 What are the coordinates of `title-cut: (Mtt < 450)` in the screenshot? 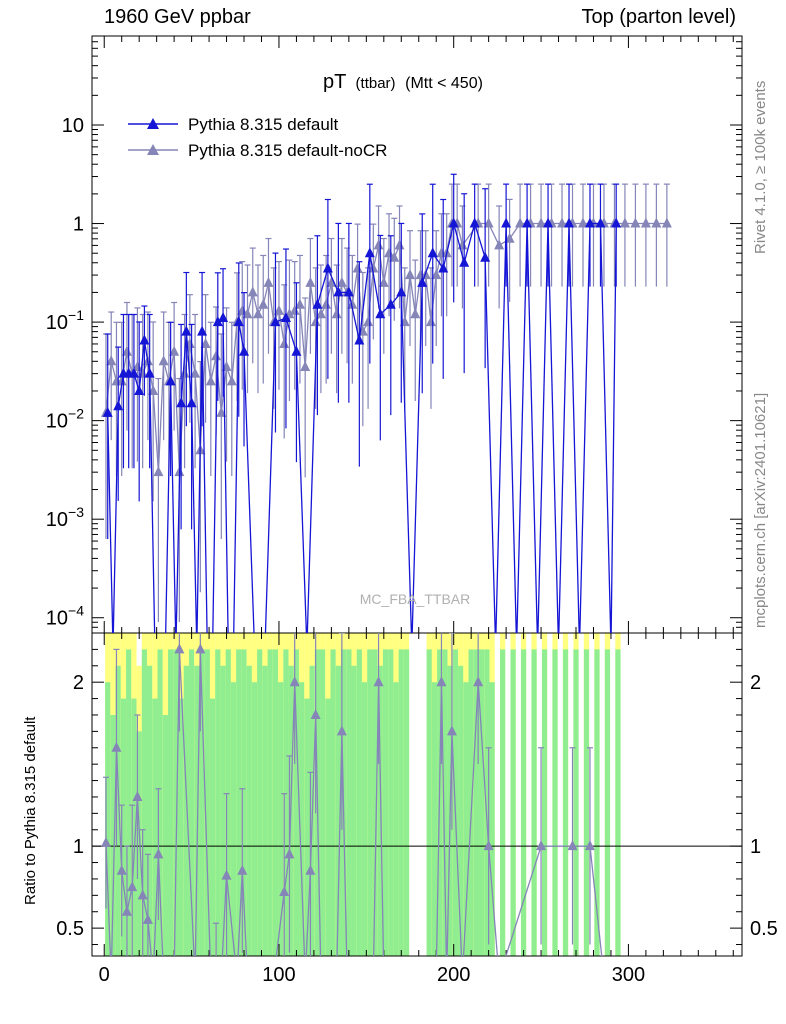 It's located at (444, 83).